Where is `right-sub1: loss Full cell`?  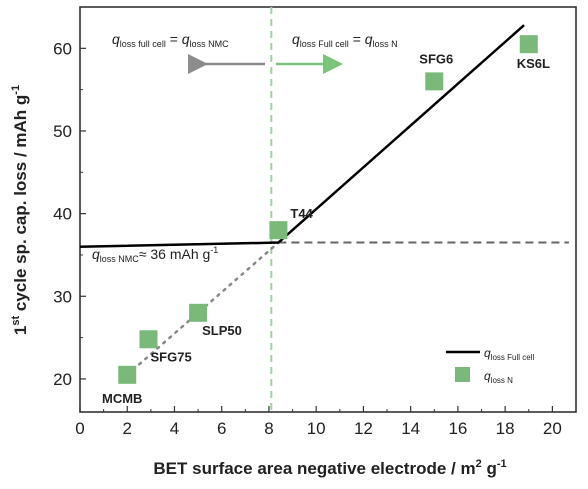 right-sub1: loss Full cell is located at coordinates (324, 44).